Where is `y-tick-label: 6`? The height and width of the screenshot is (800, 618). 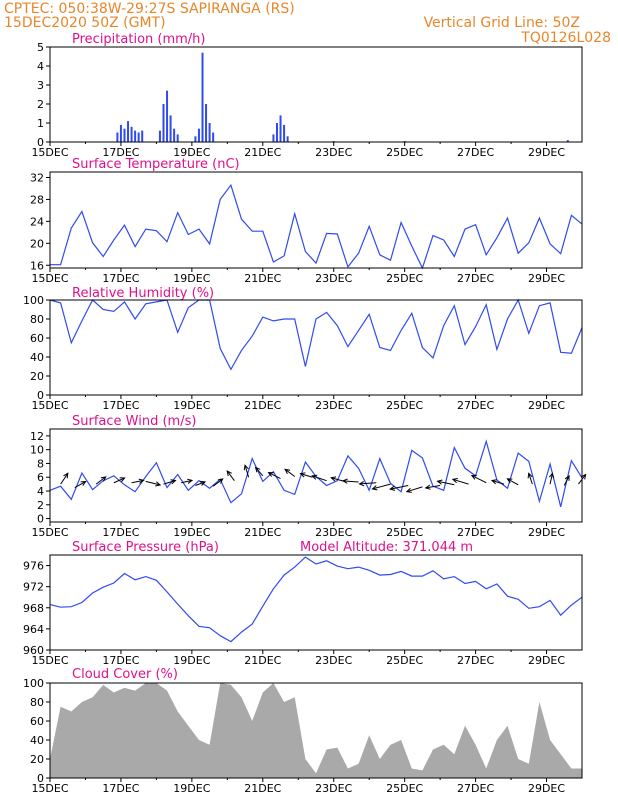 y-tick-label: 6 is located at coordinates (40, 477).